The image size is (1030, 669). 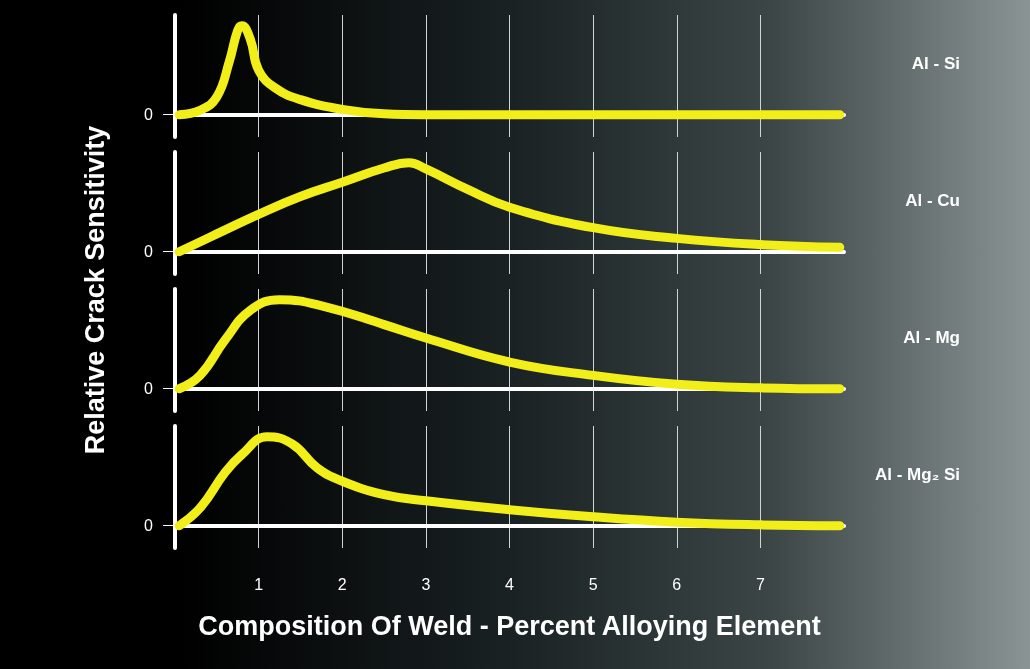 What do you see at coordinates (510, 584) in the screenshot?
I see `x-tick-label: 4` at bounding box center [510, 584].